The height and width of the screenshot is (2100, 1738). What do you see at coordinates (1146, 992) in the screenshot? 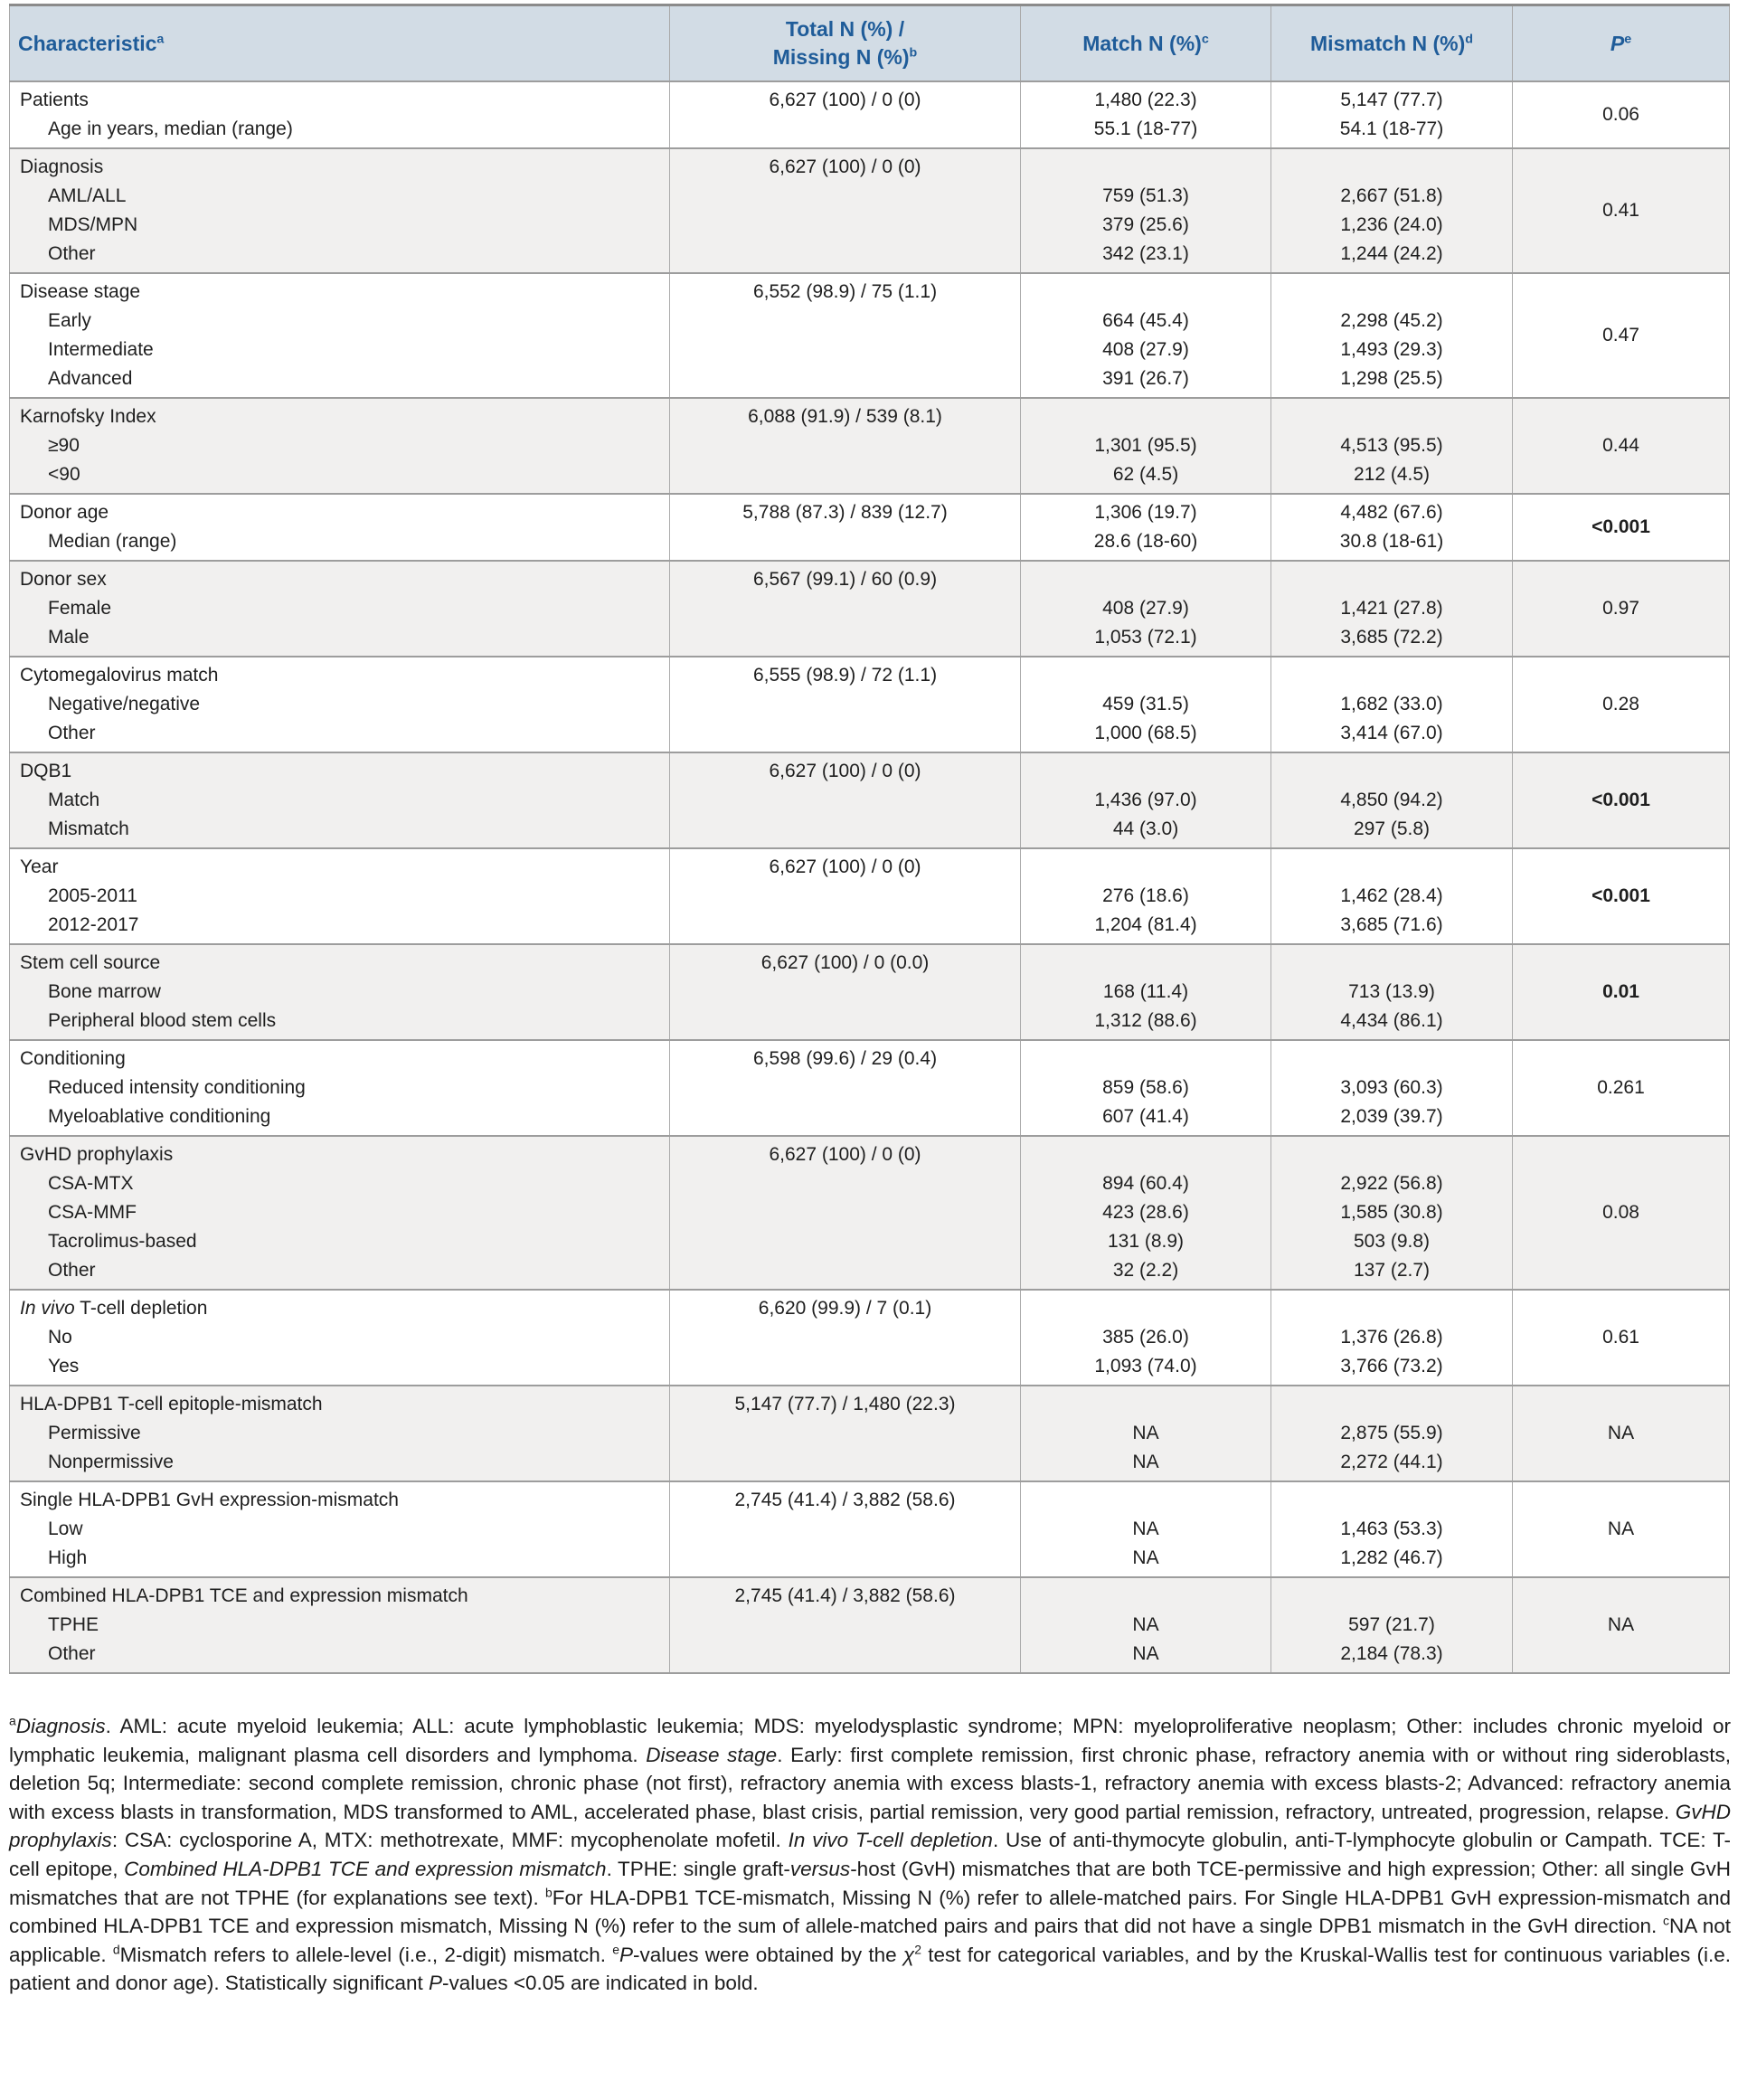
I see `match-cell: 168 (11.4) 1,312 (88.6)` at bounding box center [1146, 992].